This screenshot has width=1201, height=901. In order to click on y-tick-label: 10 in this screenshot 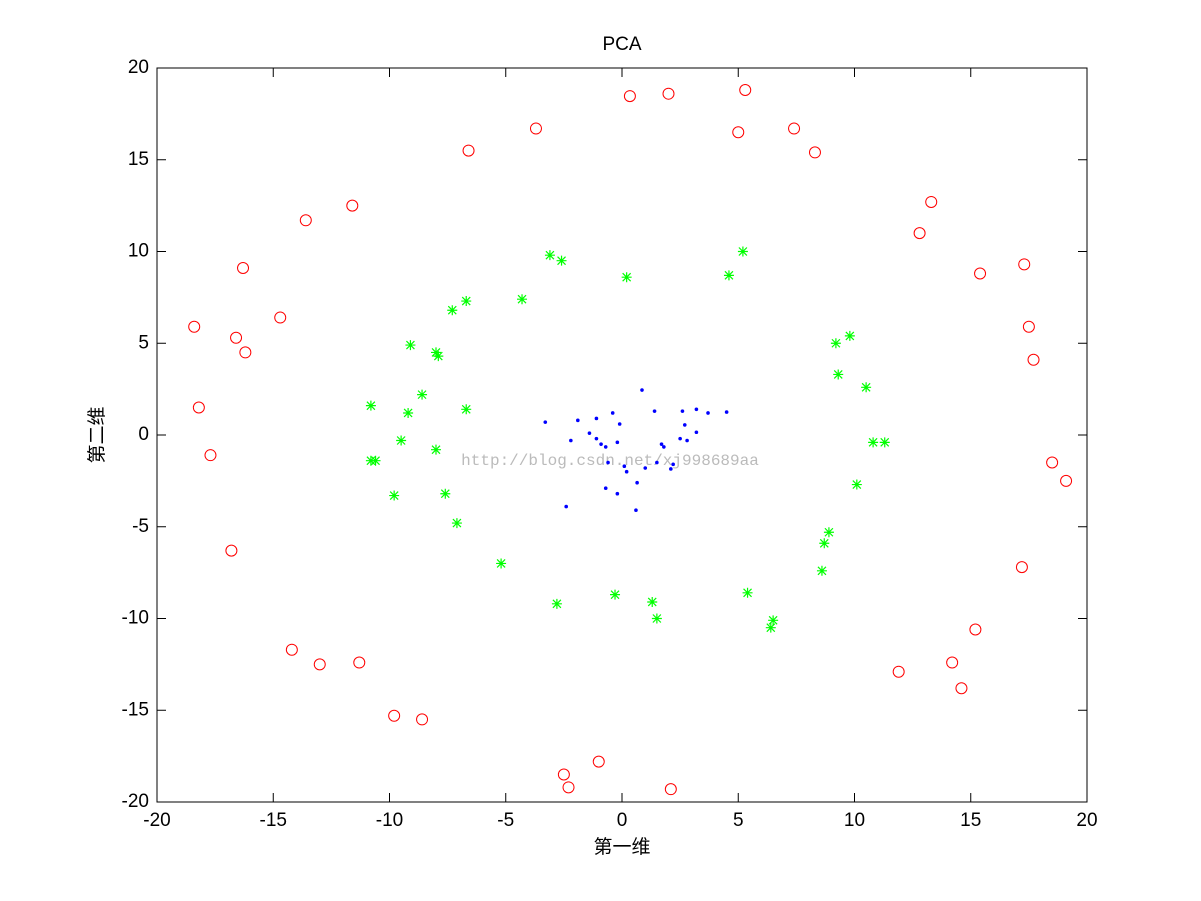, I will do `click(138, 251)`.